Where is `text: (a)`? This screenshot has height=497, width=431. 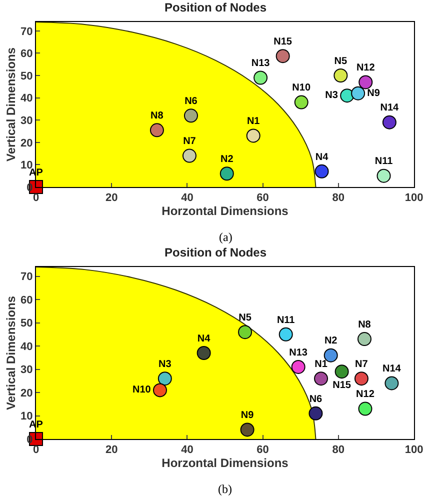 text: (a) is located at coordinates (225, 237).